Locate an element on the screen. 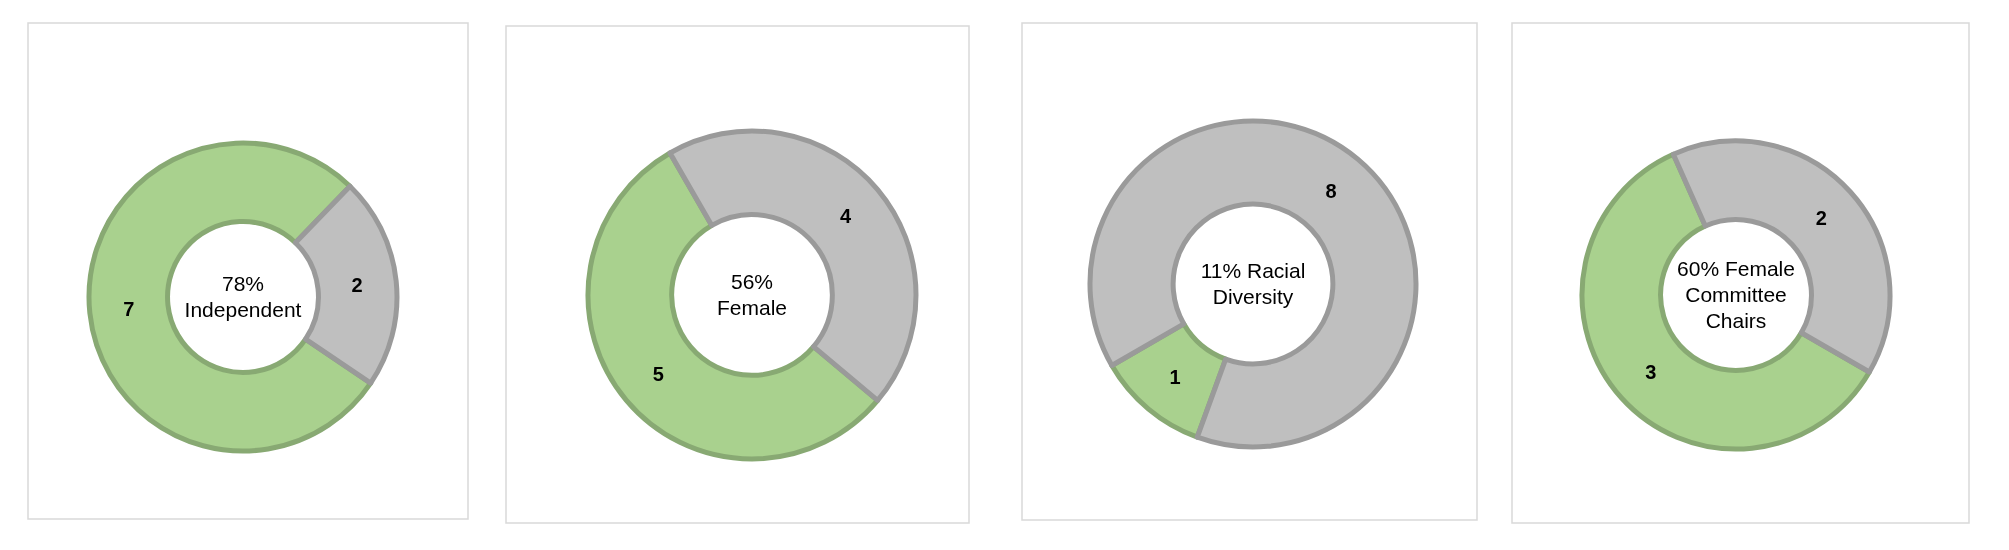  data-label: 7 is located at coordinates (129, 308).